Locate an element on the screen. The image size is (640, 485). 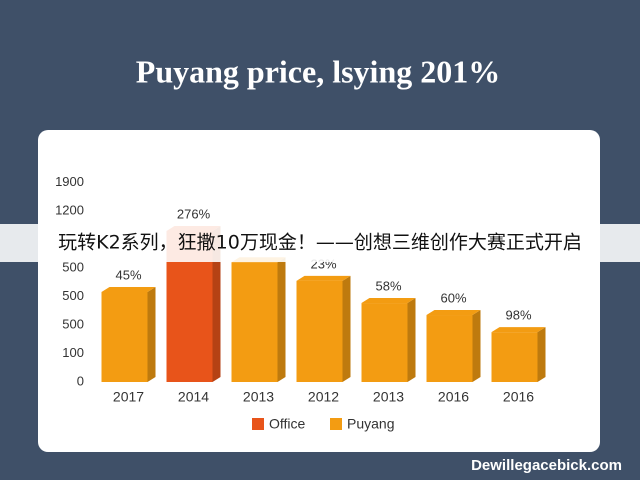
x-tick-label: 2012 is located at coordinates (323, 397).